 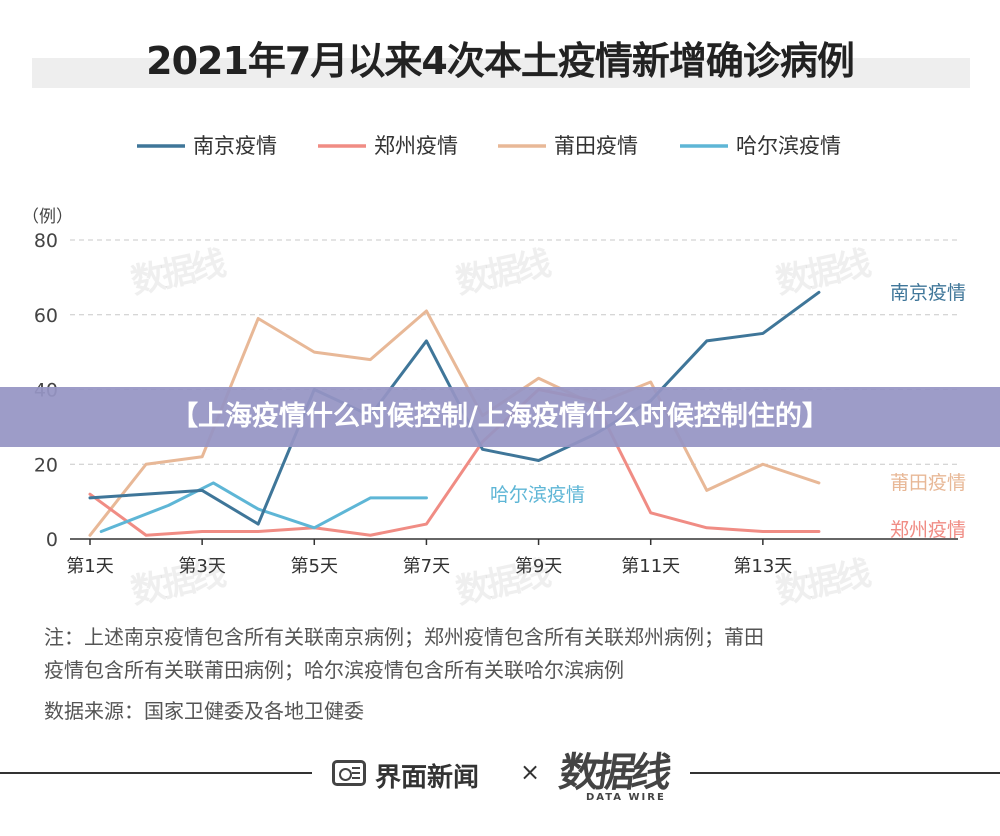 I want to click on series-end-label: 哈尔滨疫情, so click(x=537, y=495).